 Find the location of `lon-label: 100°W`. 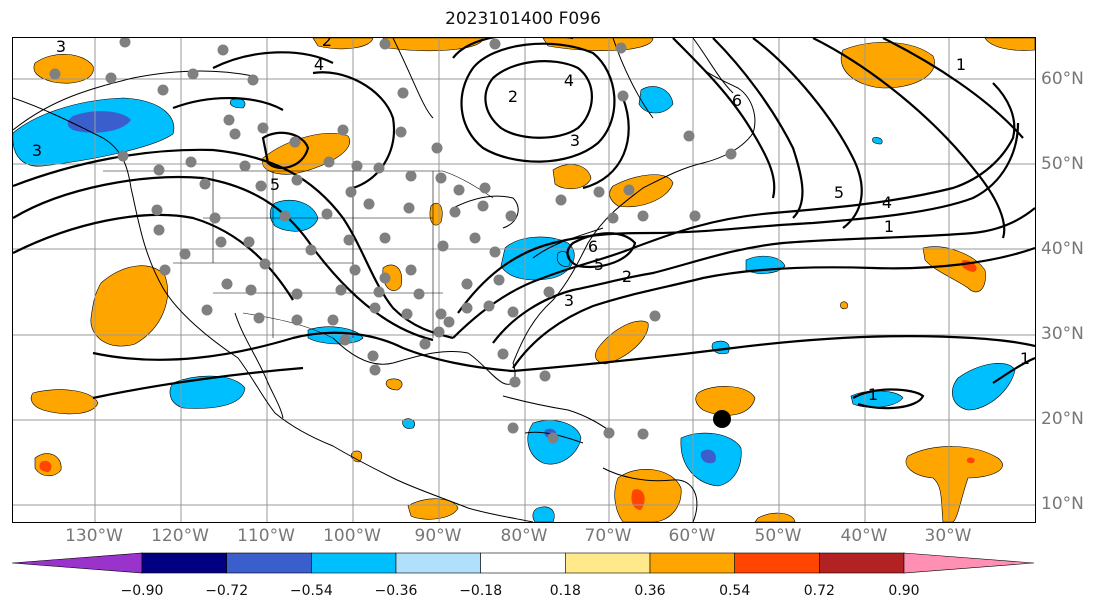

lon-label: 100°W is located at coordinates (352, 536).